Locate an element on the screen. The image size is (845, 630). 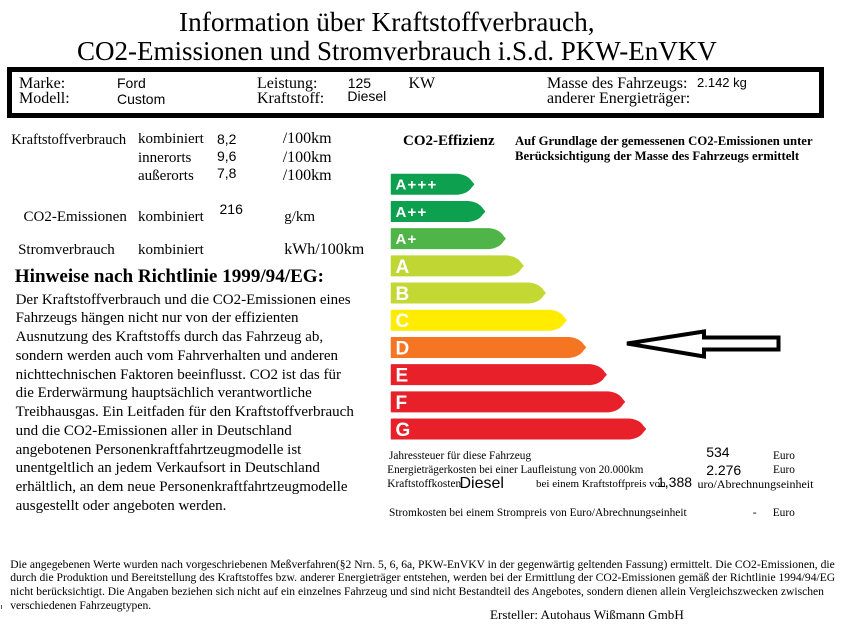
svg-text: E is located at coordinates (402, 376).